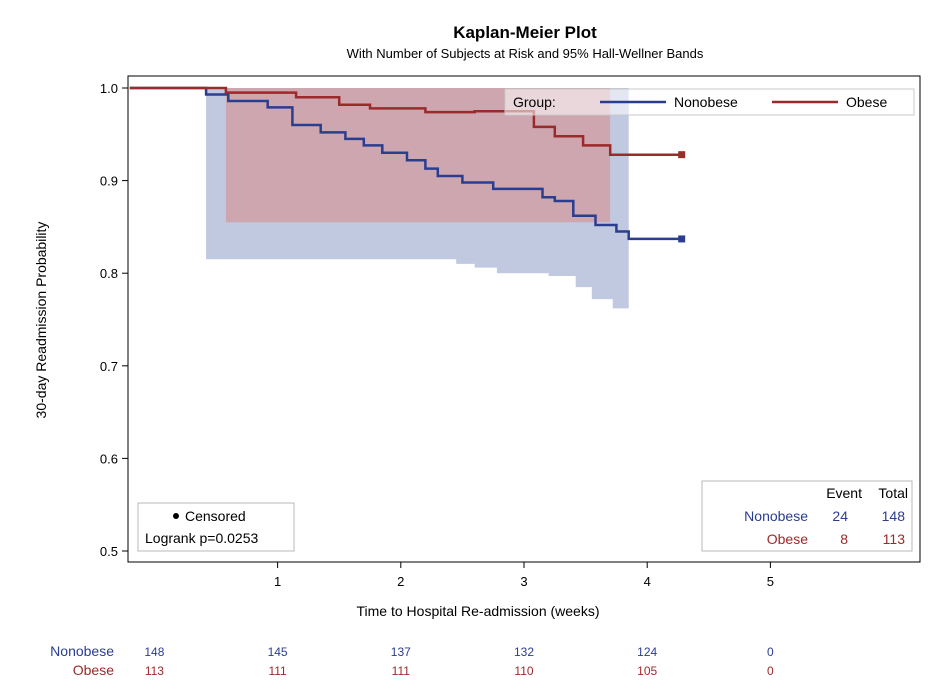 Image resolution: width=934 pixels, height=695 pixels. I want to click on x-tick-label: 4, so click(647, 581).